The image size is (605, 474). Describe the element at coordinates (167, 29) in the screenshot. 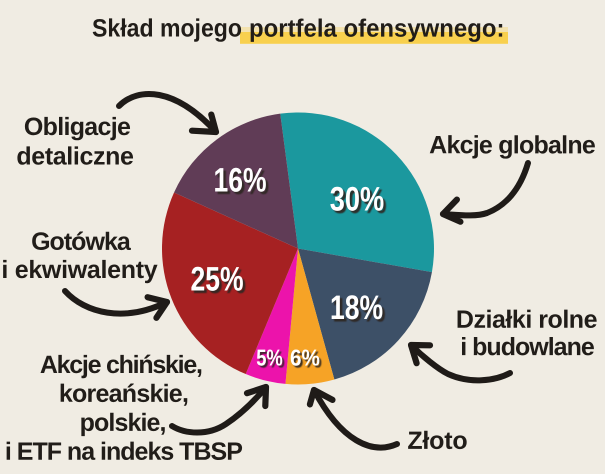

I see `svg-text: Skład mojego` at that location.